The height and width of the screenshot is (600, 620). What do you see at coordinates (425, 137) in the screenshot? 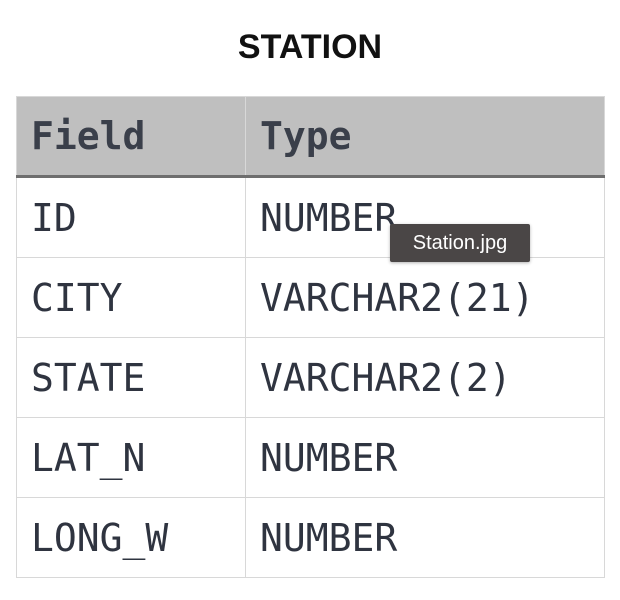
I see `header-type: Type` at bounding box center [425, 137].